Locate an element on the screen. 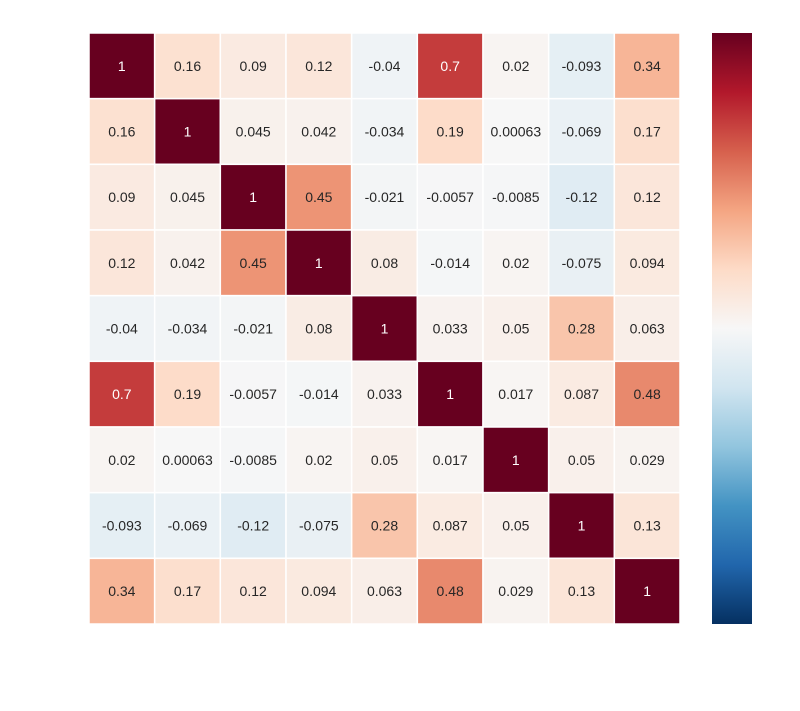 Image resolution: width=800 pixels, height=711 pixels. cell-value-label: -0.021 is located at coordinates (385, 197).